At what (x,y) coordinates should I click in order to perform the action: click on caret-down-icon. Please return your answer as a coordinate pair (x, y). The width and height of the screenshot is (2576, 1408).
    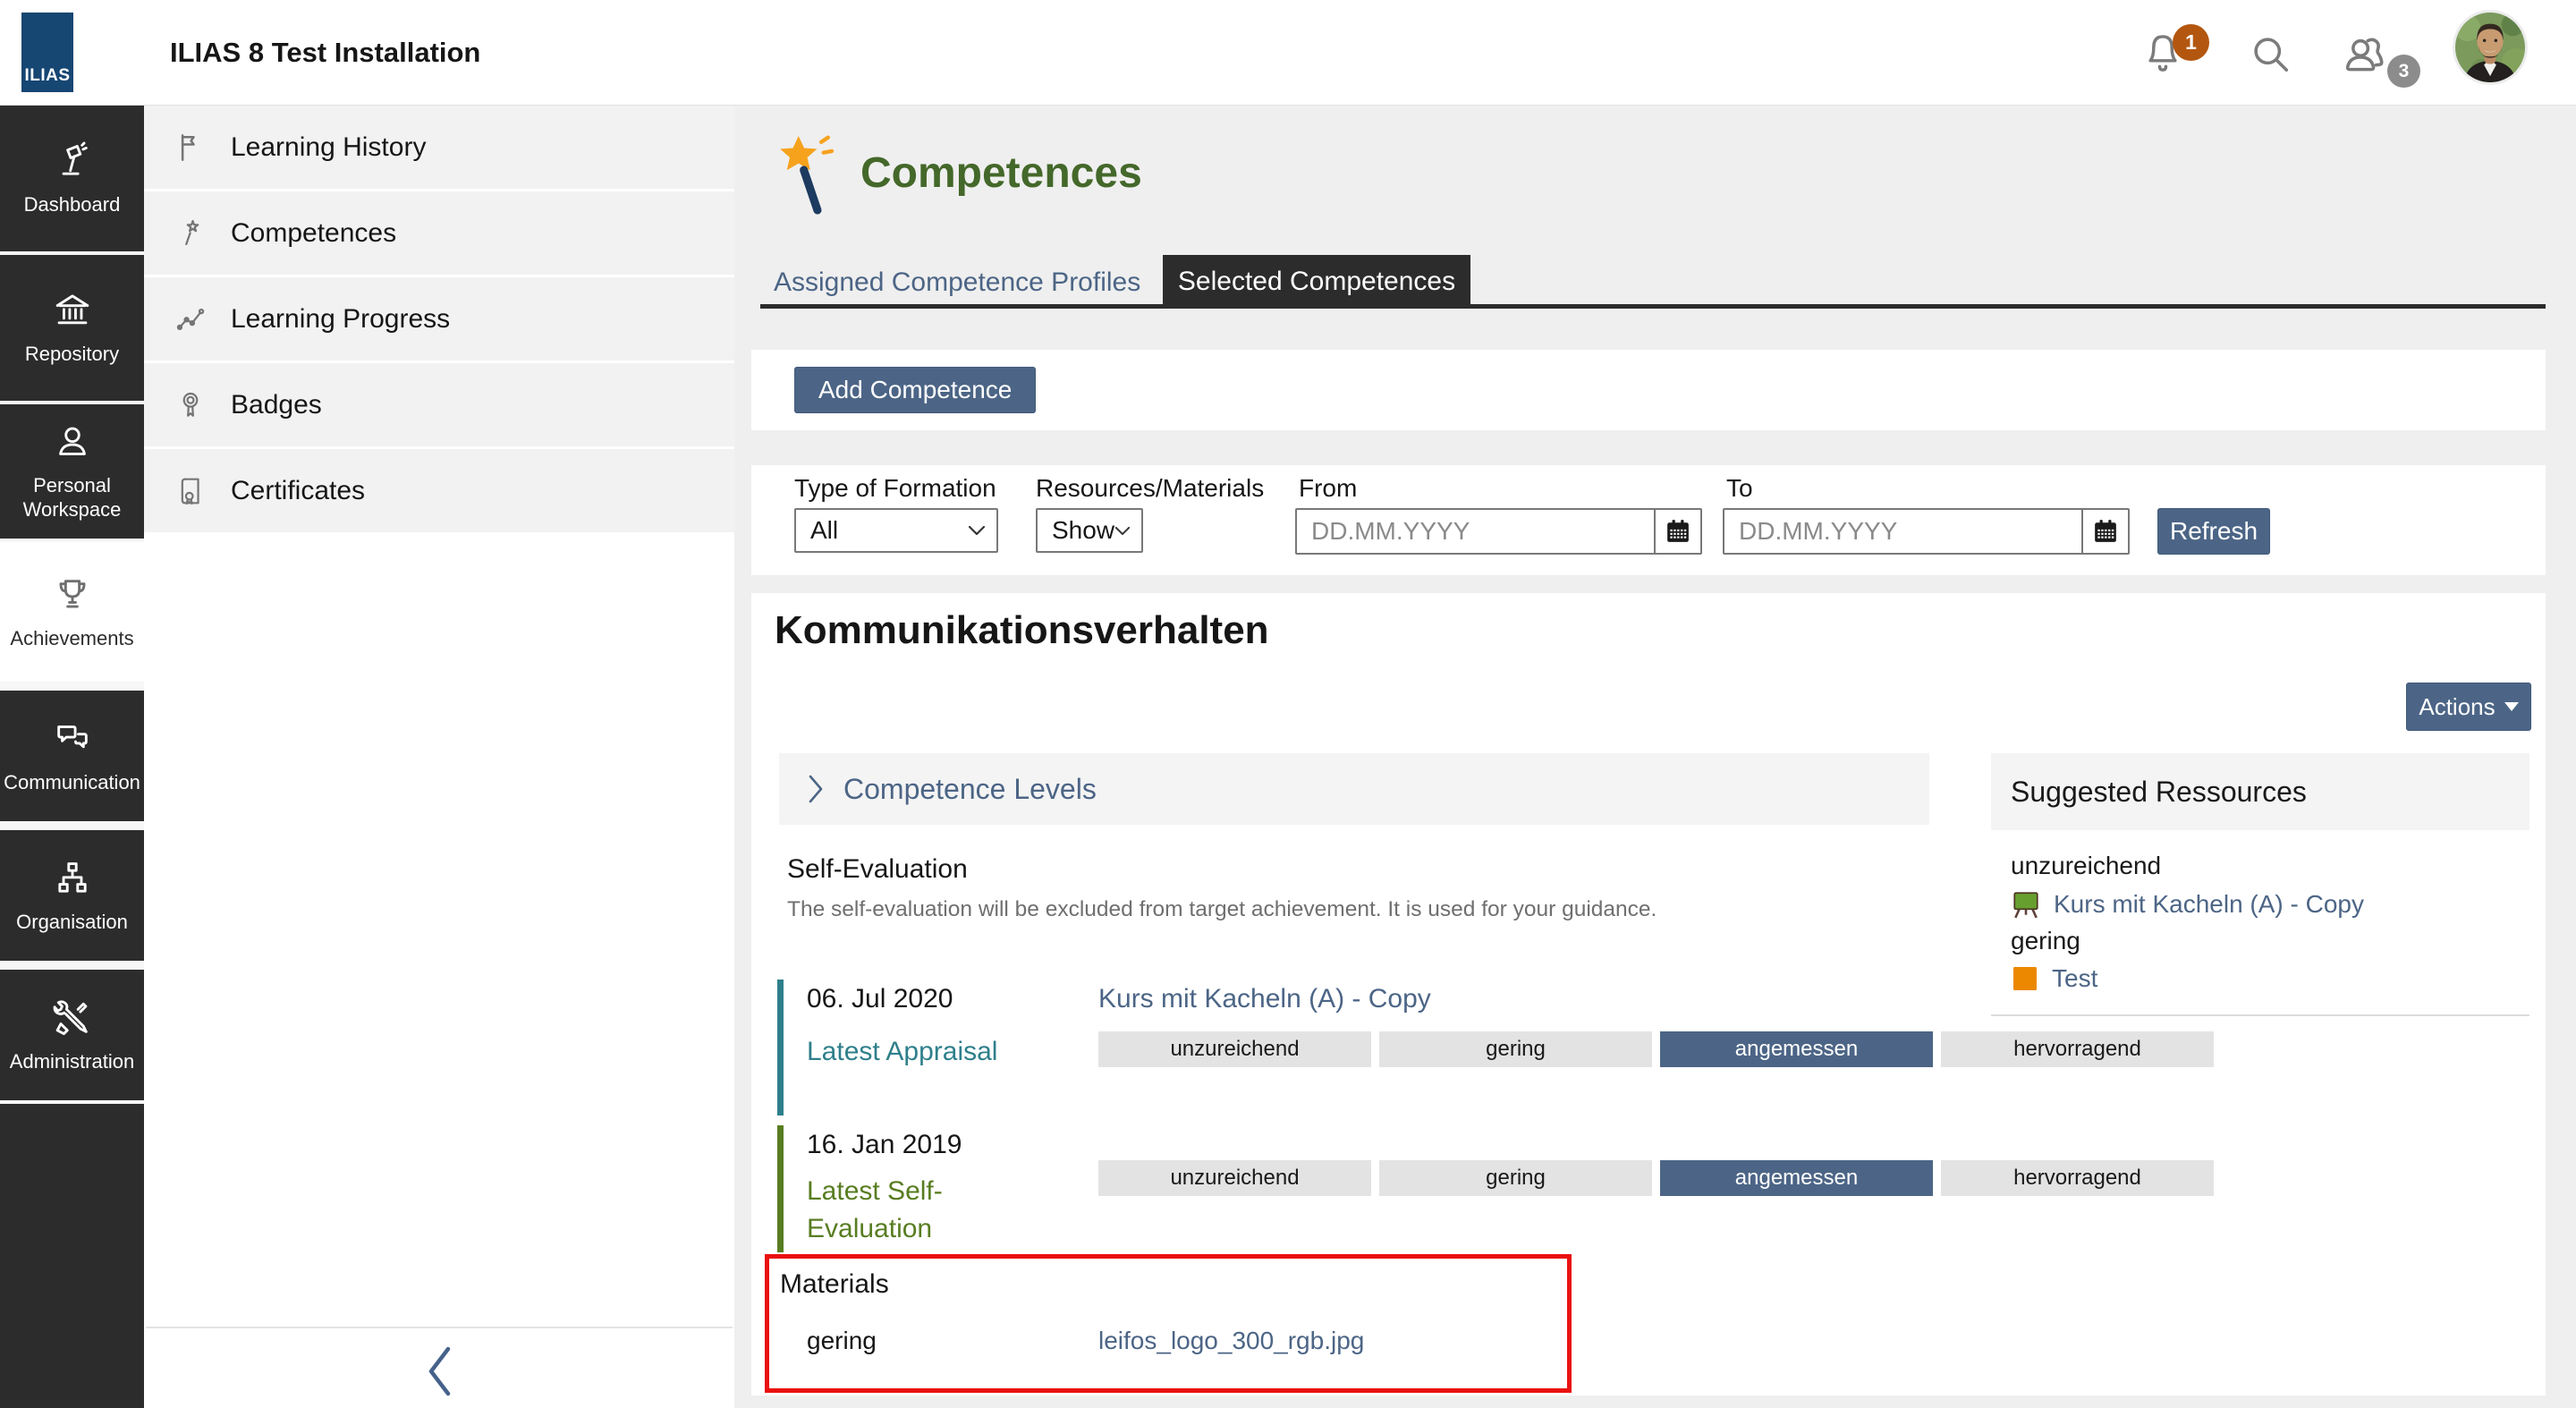
    Looking at the image, I should click on (2511, 706).